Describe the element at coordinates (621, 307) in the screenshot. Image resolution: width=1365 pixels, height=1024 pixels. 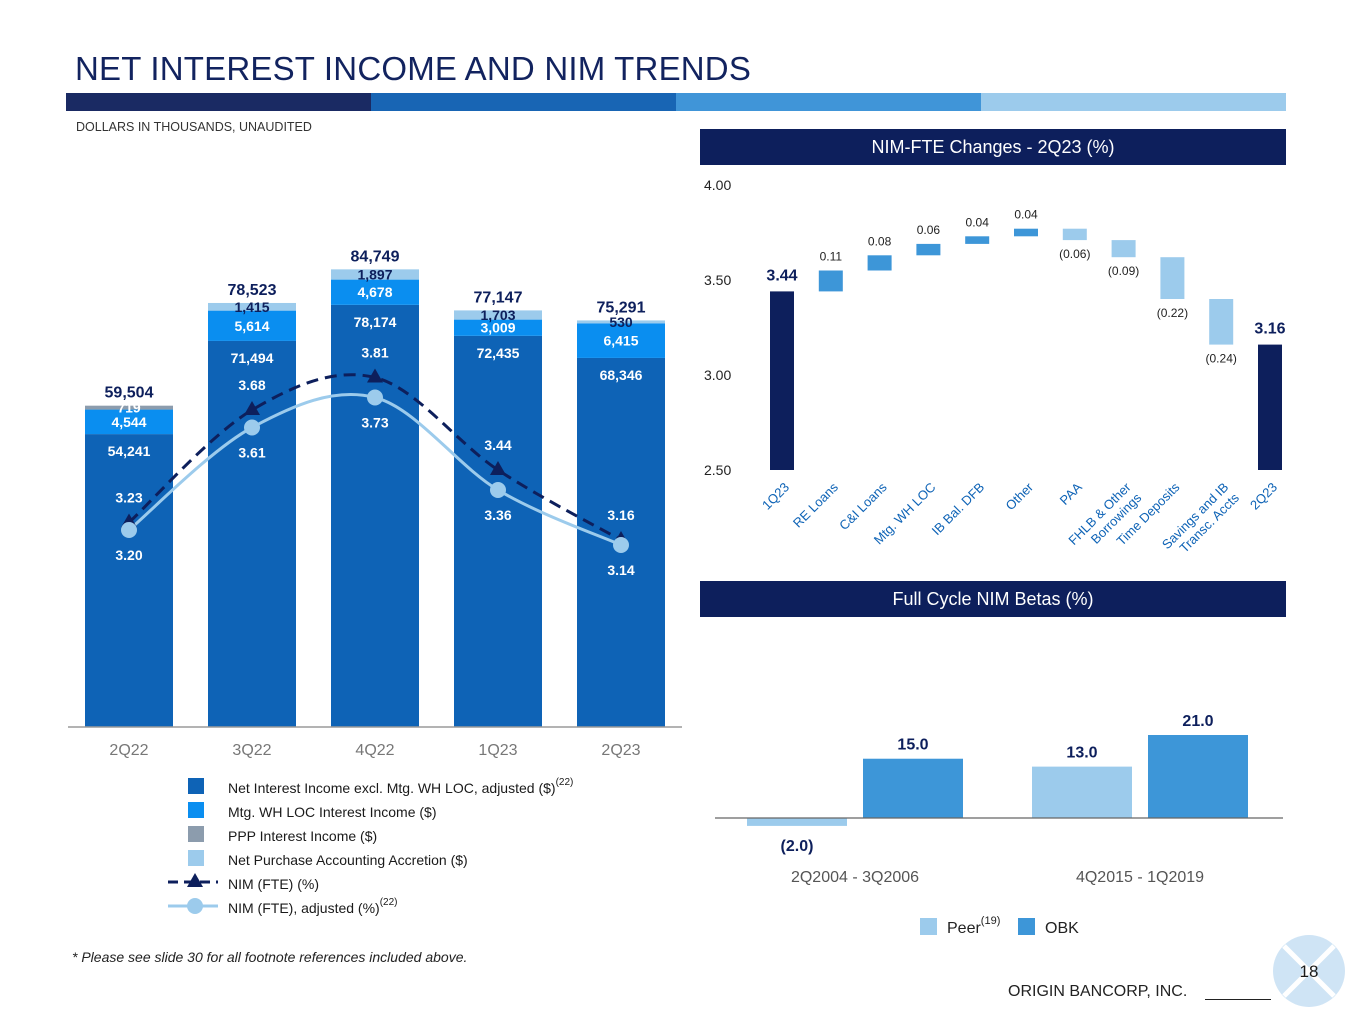
I see `bar-total-label: 75,291` at that location.